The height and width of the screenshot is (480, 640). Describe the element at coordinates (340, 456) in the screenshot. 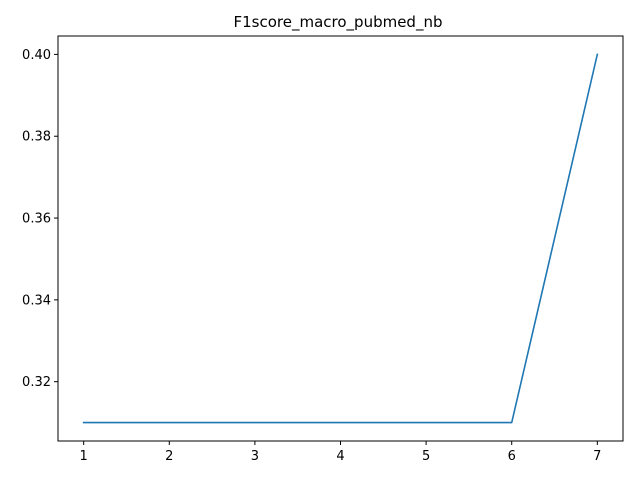

I see `x-tick-label: 4` at that location.